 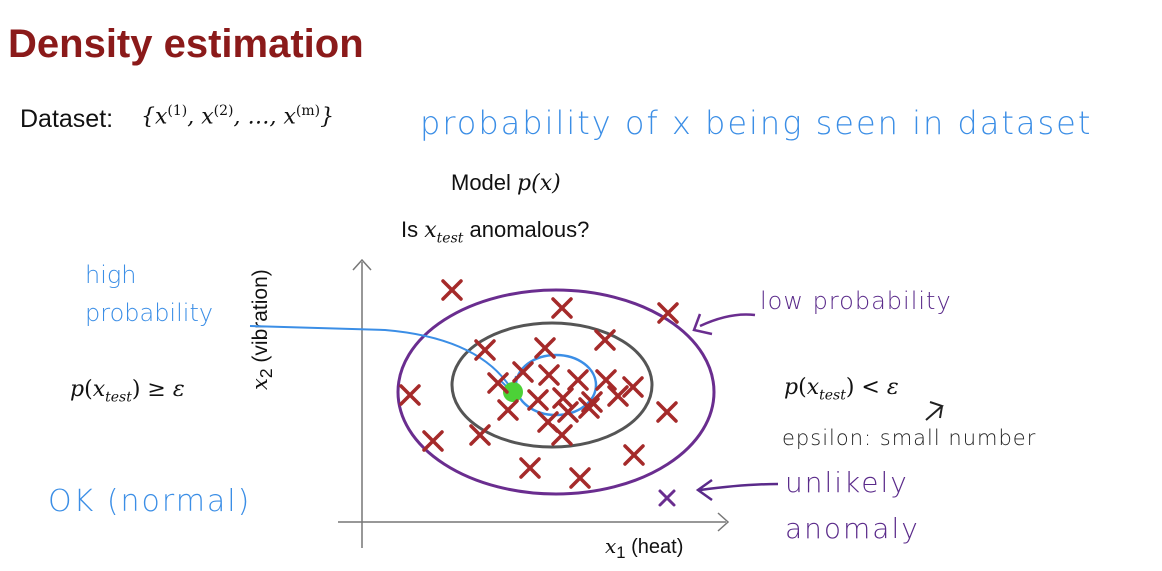 I want to click on ok-normal-note: OK (normal), so click(x=150, y=501).